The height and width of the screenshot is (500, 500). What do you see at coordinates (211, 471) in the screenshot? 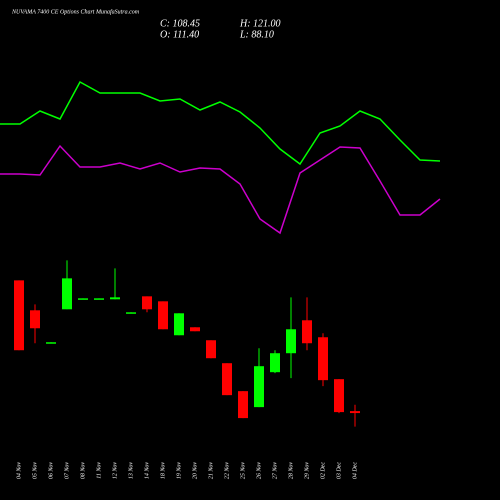
I see `x-tick-label: 21 Nov` at bounding box center [211, 471].